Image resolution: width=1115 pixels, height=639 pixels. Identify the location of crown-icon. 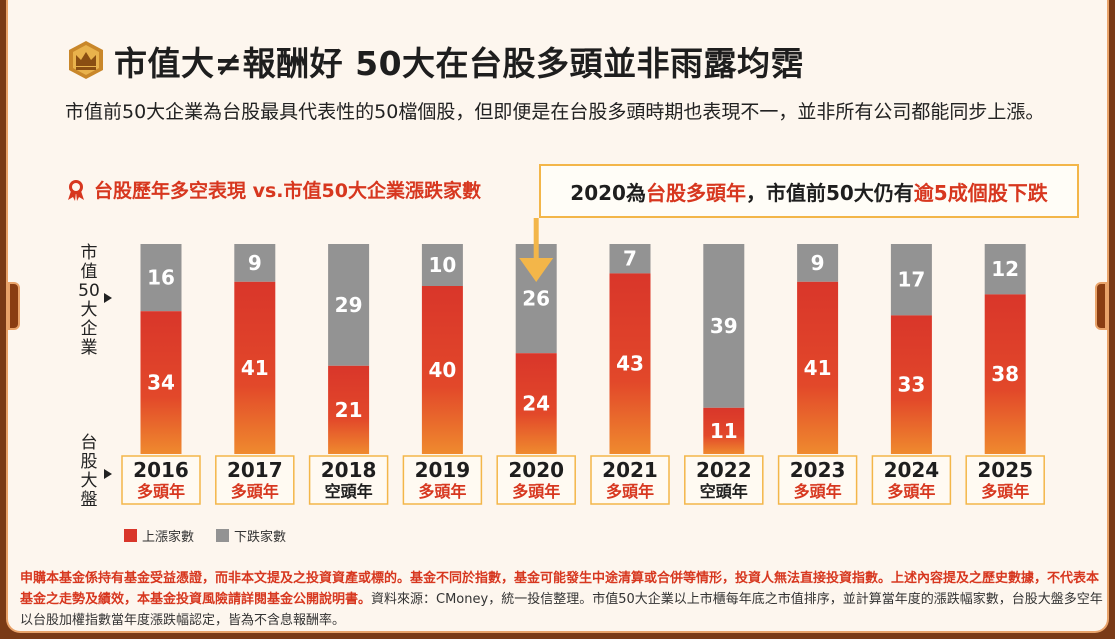
(86, 60).